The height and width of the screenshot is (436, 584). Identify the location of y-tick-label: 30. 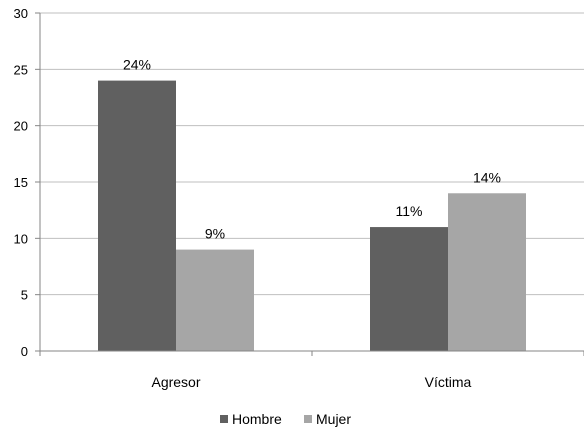
(21, 13).